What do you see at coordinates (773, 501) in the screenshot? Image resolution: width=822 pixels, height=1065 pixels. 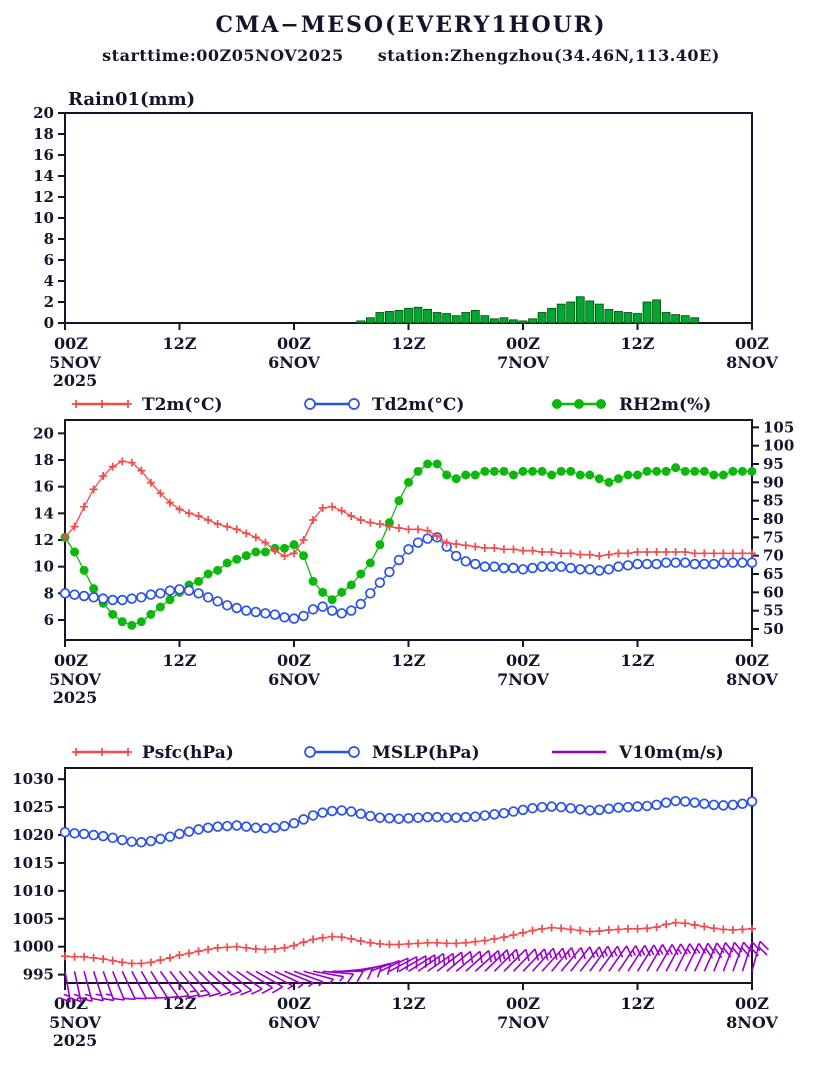 I see `svg-text: 85` at bounding box center [773, 501].